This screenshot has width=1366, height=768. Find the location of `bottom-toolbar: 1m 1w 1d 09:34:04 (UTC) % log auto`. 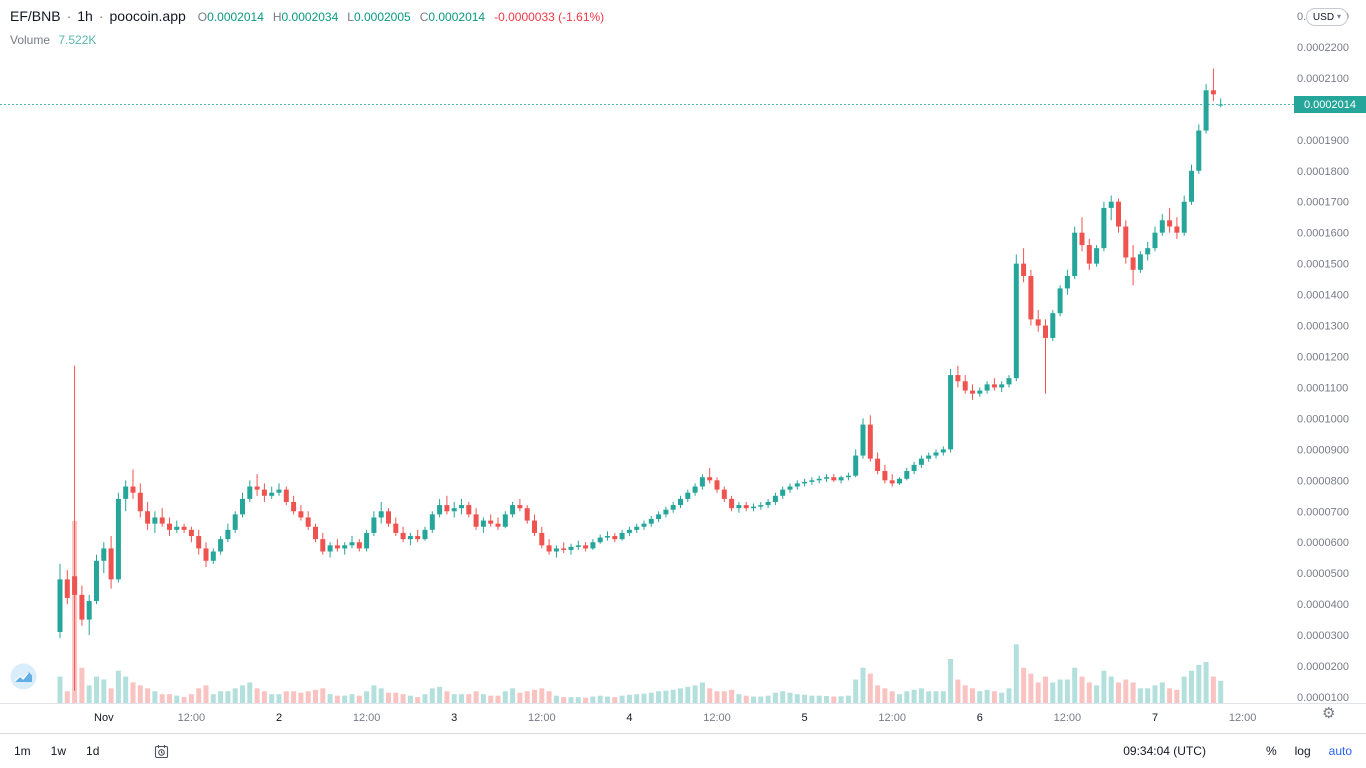

bottom-toolbar: 1m 1w 1d 09:34:04 (UTC) % log auto is located at coordinates (683, 750).